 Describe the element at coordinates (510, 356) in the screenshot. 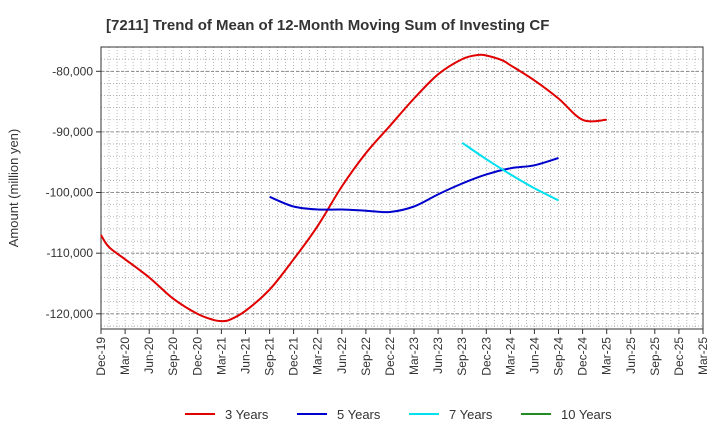

I see `x-tick-label: Mar-24` at that location.